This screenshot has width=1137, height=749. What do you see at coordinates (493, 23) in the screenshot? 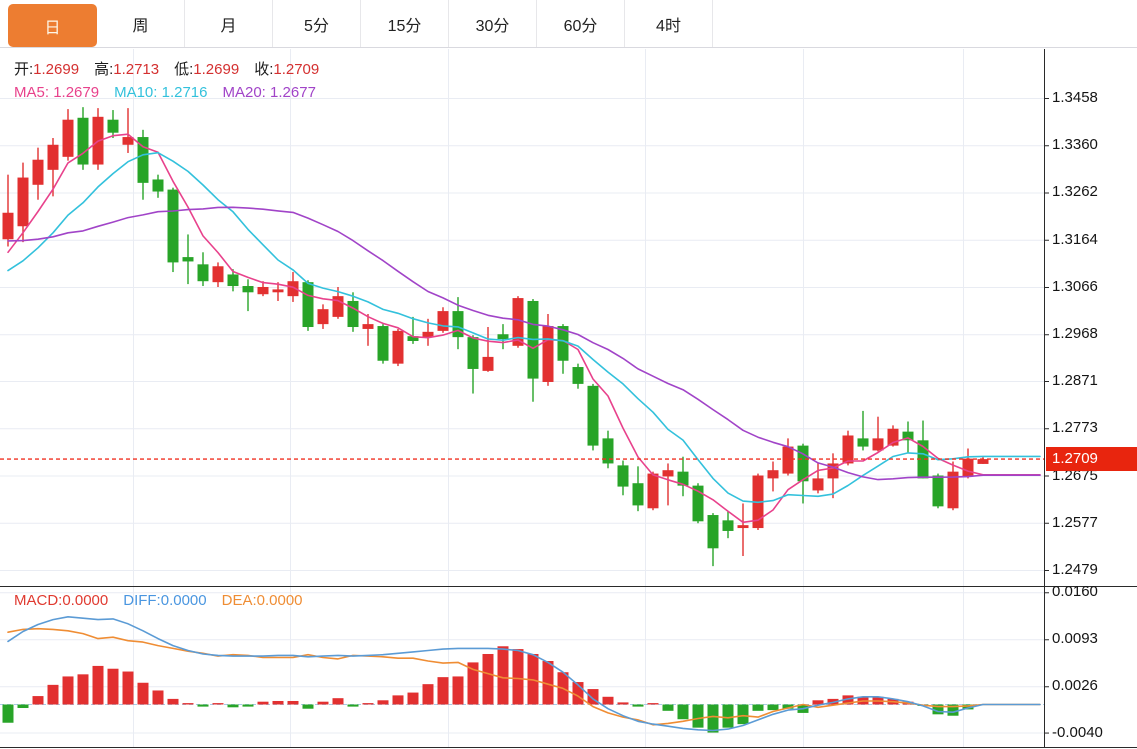
I see `tab-30min: 30分` at bounding box center [493, 23].